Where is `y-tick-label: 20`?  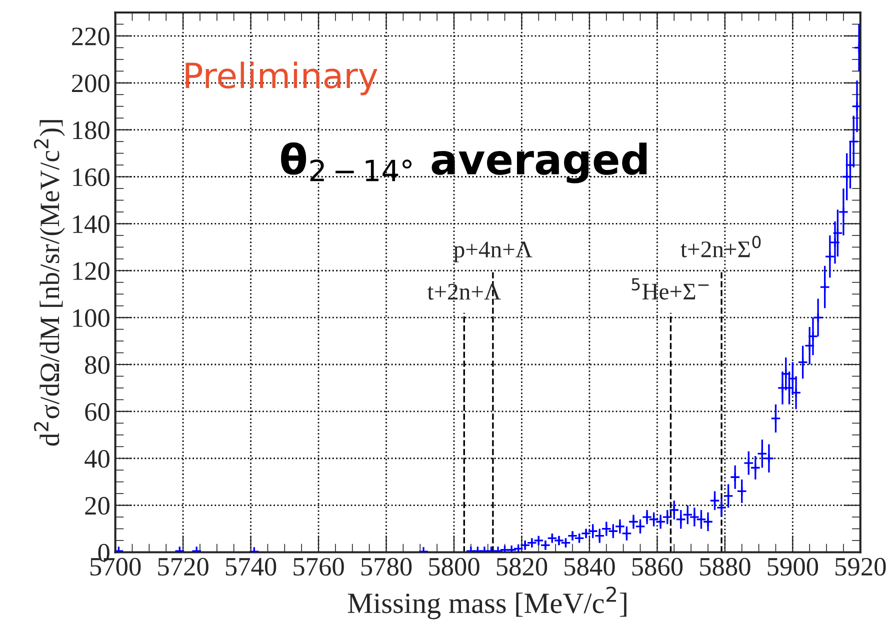 y-tick-label: 20 is located at coordinates (97, 505).